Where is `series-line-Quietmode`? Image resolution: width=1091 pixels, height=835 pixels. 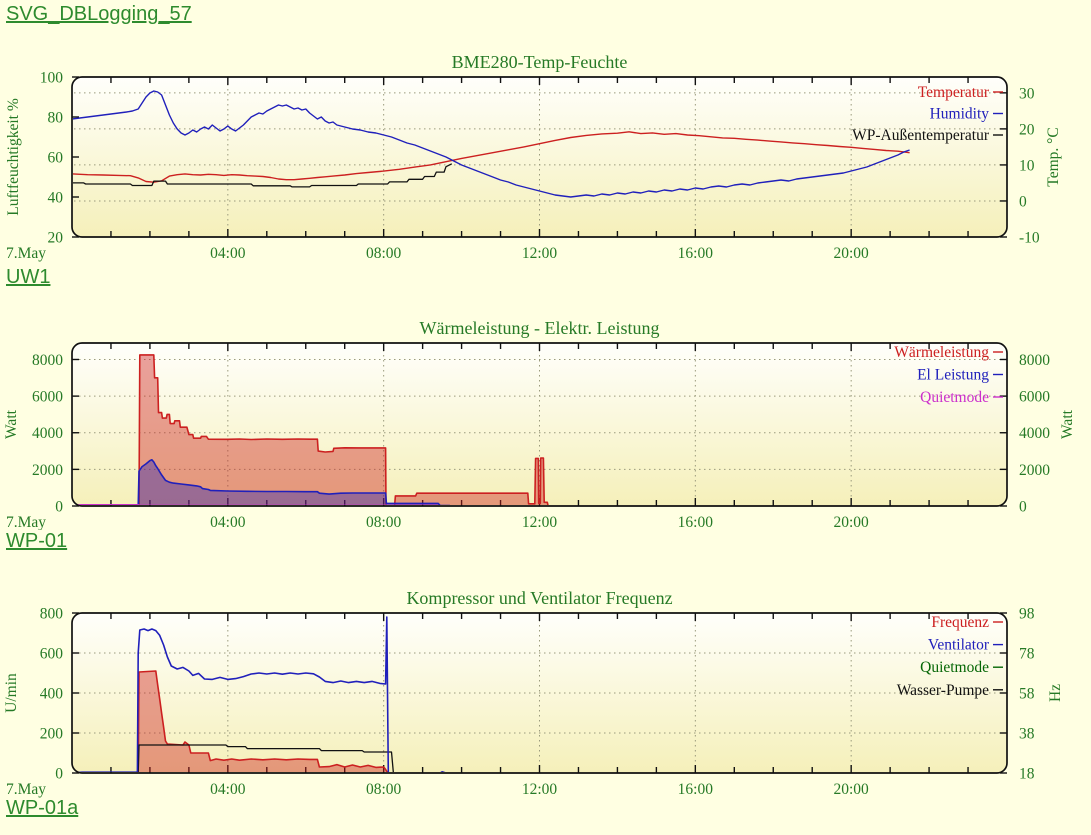 series-line-Quietmode is located at coordinates (256, 504).